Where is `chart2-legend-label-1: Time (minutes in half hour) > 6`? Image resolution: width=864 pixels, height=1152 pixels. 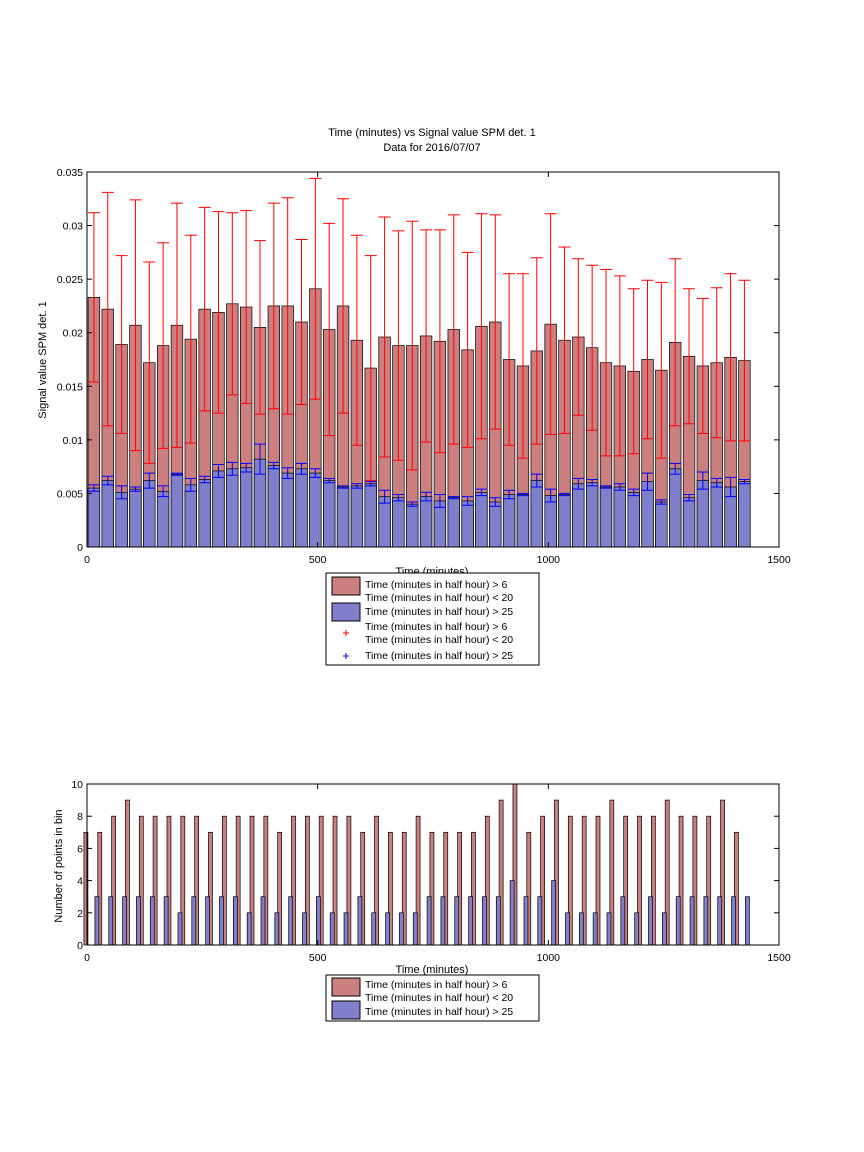 chart2-legend-label-1: Time (minutes in half hour) > 6 is located at coordinates (436, 985).